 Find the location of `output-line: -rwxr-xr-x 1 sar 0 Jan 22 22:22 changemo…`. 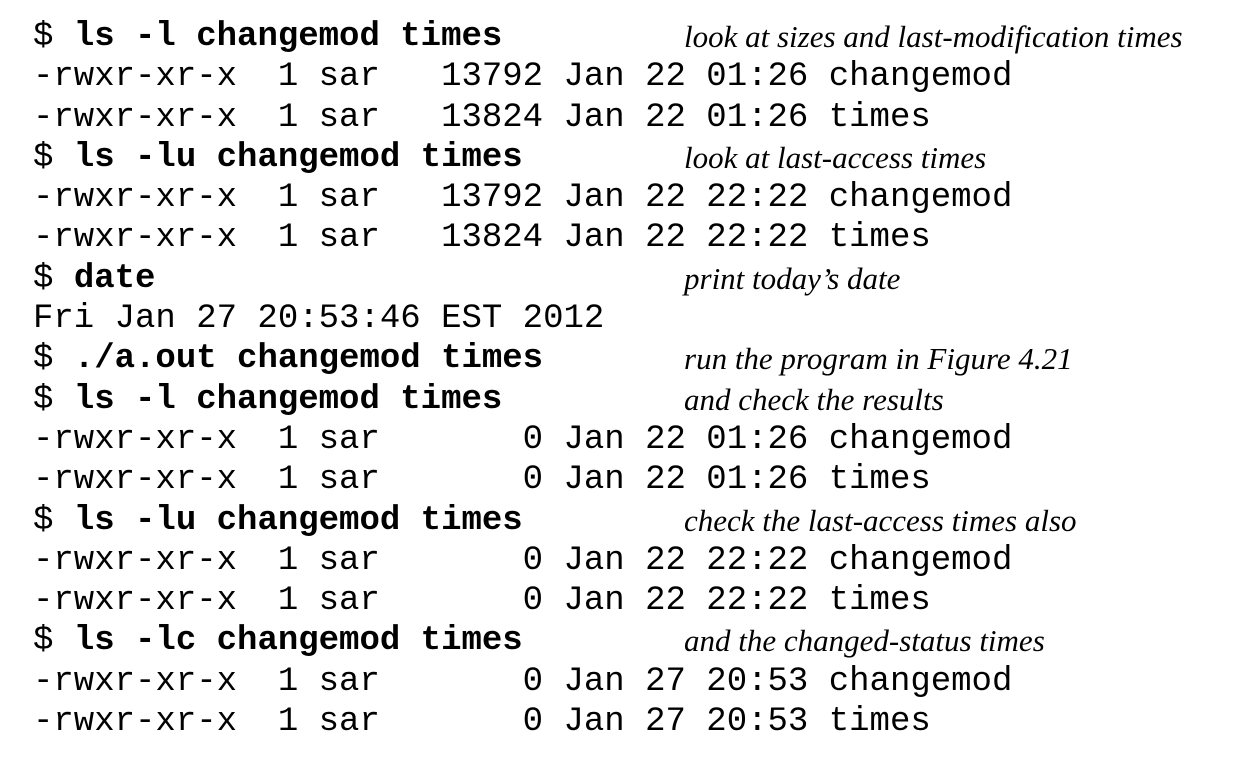

output-line: -rwxr-xr-x 1 sar 0 Jan 22 22:22 changemo… is located at coordinates (522, 561).